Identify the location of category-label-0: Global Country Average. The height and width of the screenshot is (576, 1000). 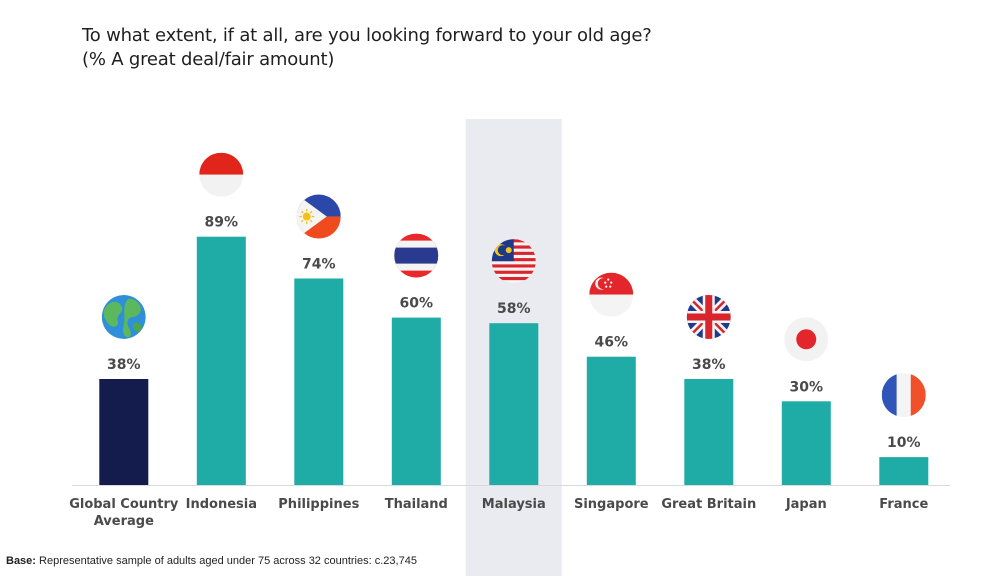
(124, 513).